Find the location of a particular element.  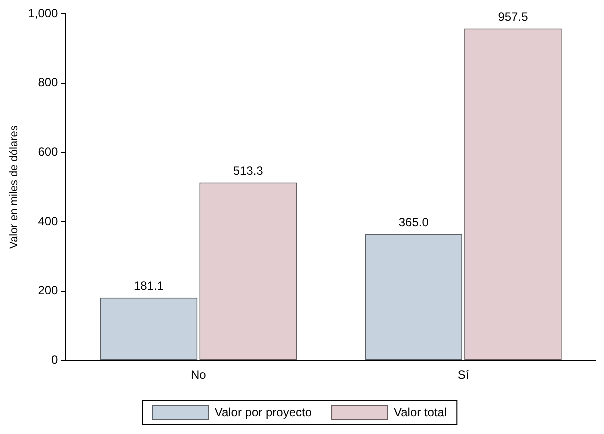

y-tick-label: 400 is located at coordinates (48, 221).